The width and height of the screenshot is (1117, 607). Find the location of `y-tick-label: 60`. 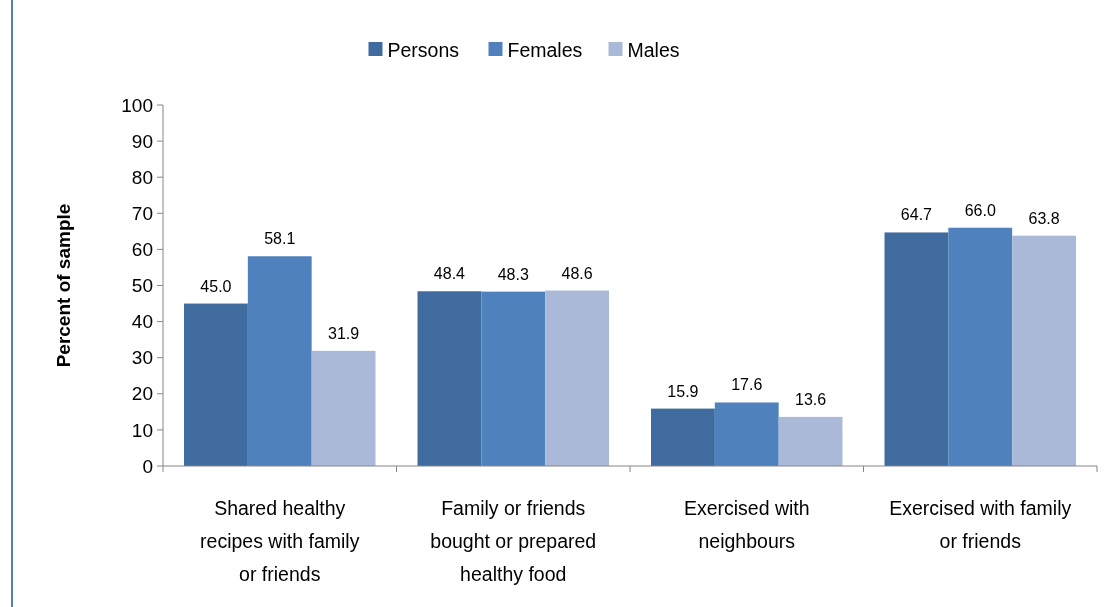

y-tick-label: 60 is located at coordinates (142, 250).